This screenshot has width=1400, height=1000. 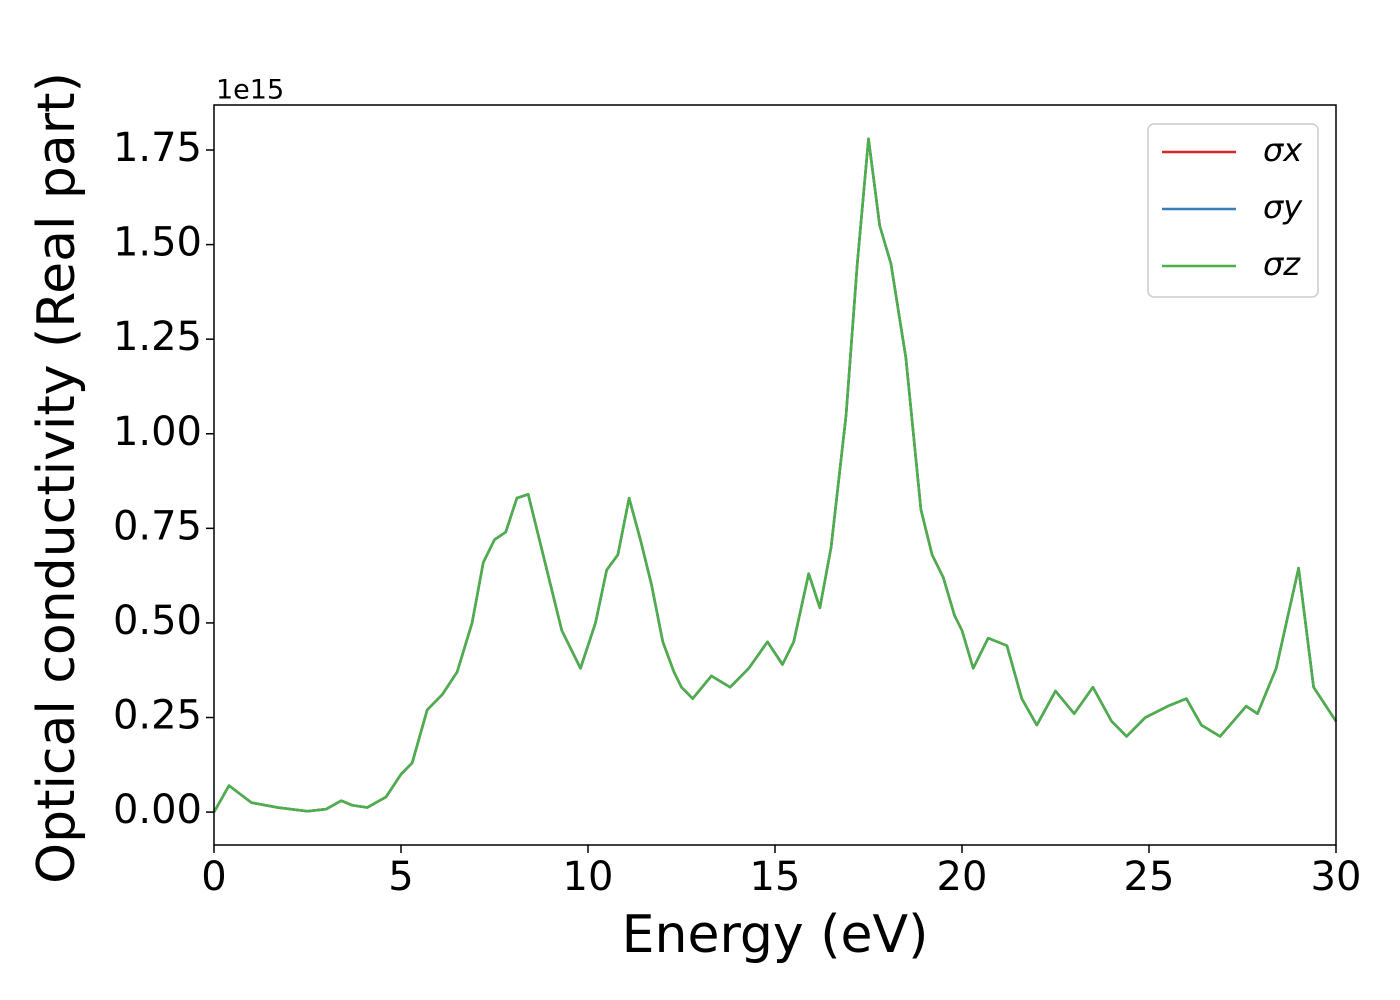 I want to click on legend-label: σz, so click(x=1282, y=264).